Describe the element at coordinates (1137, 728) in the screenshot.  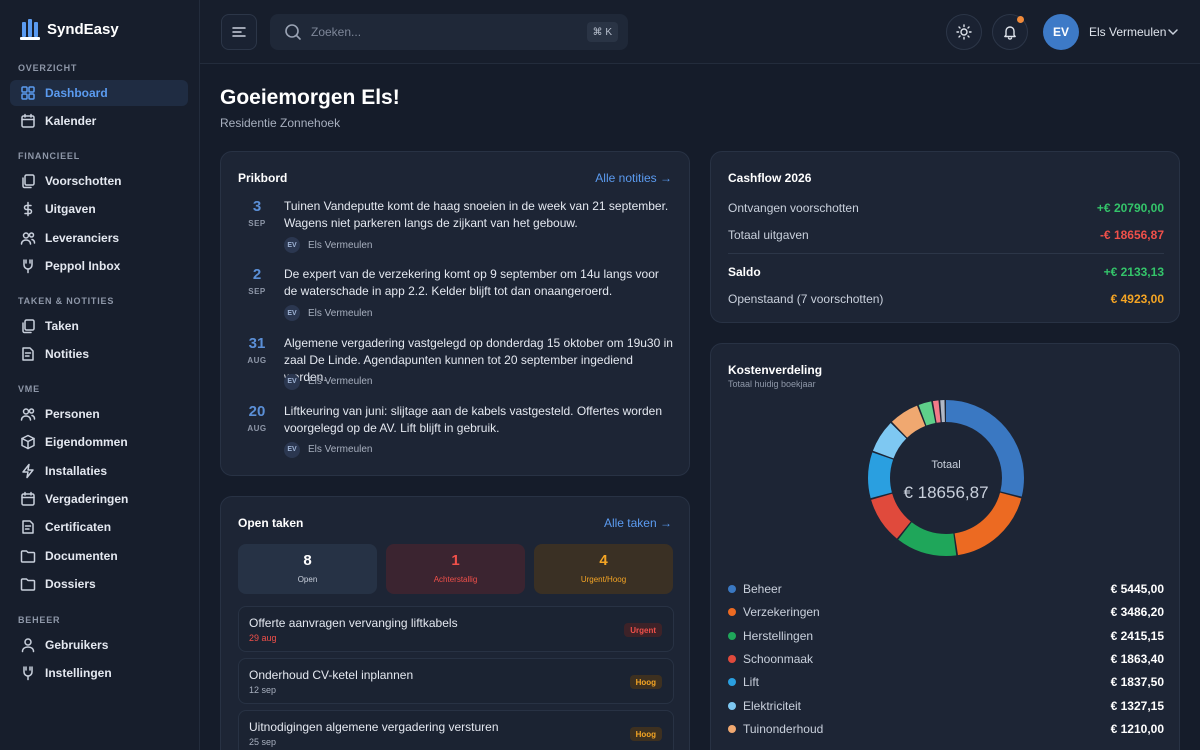
I see `legend-value: € 1210,00` at that location.